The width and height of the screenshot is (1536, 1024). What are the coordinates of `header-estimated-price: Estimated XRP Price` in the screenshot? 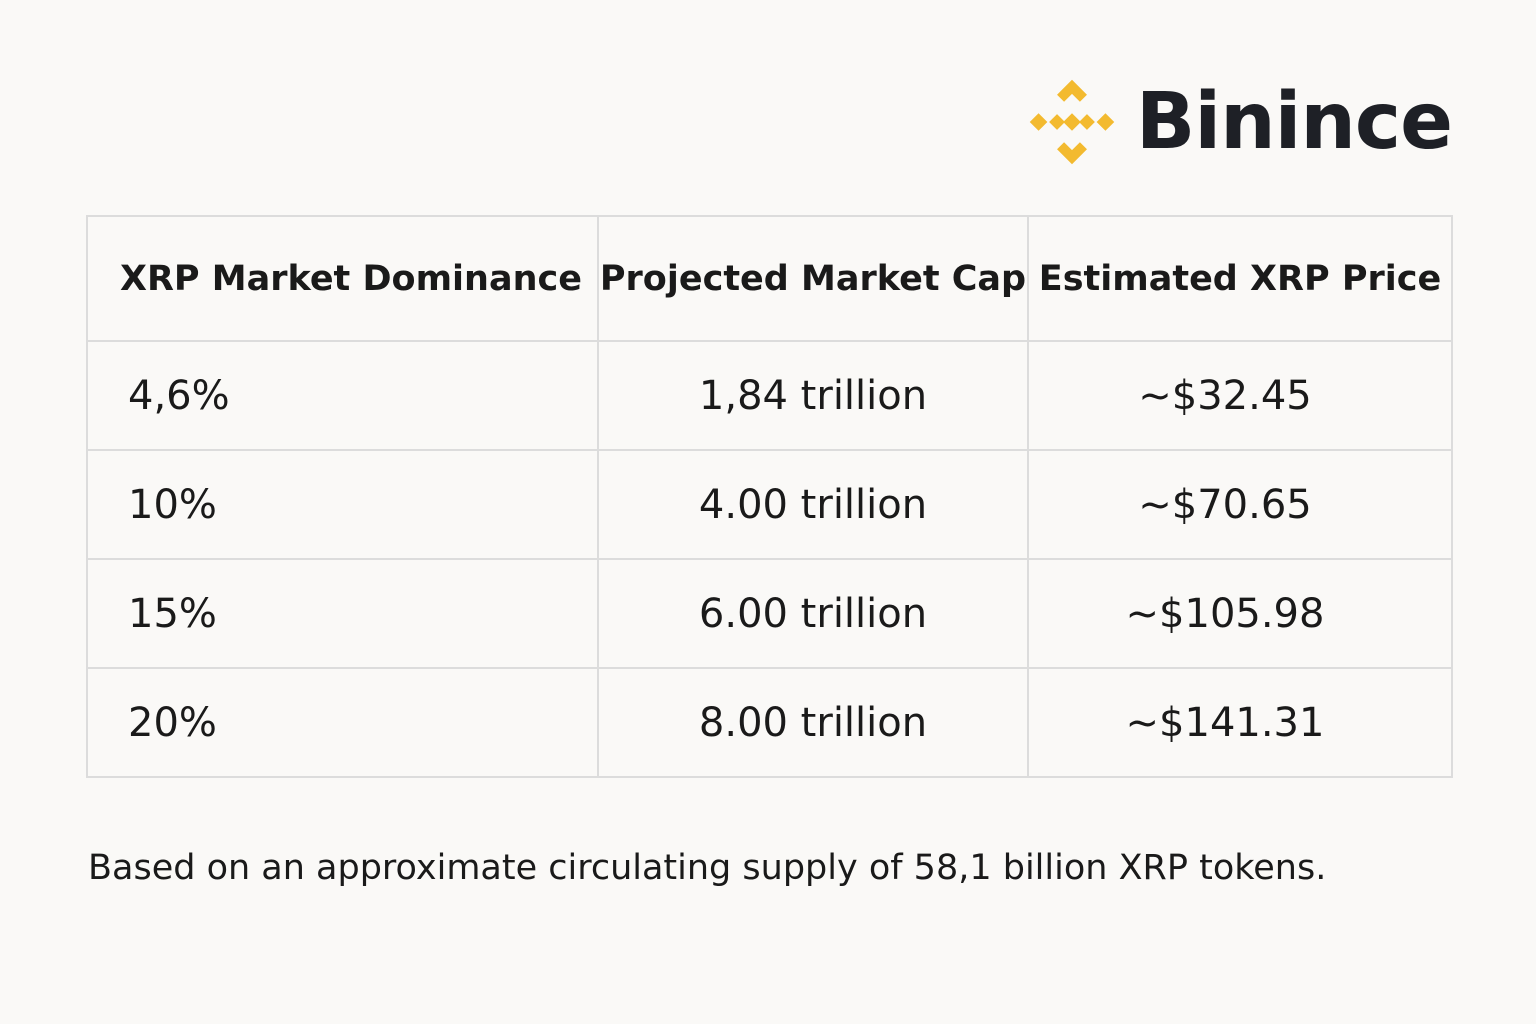 It's located at (1240, 278).